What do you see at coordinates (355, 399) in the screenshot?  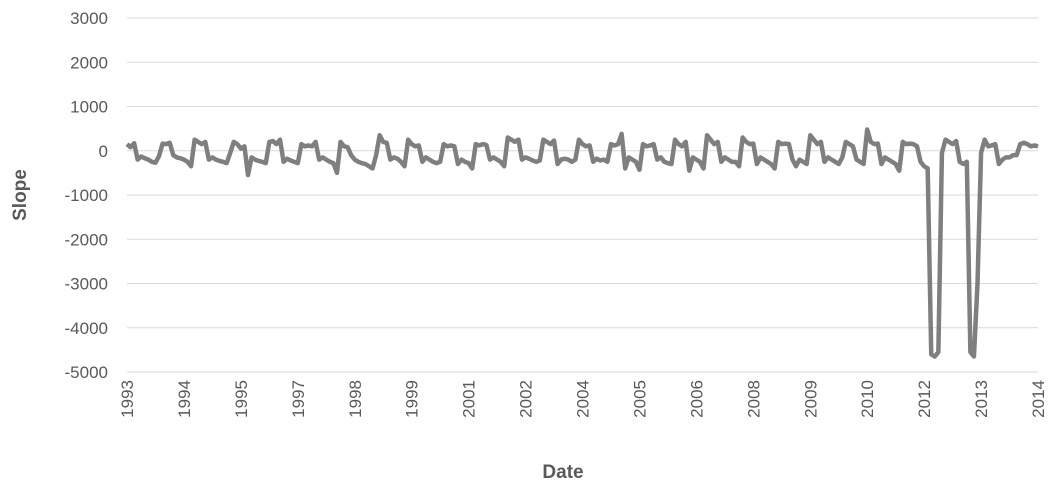 I see `x-tick-label: 1998` at bounding box center [355, 399].